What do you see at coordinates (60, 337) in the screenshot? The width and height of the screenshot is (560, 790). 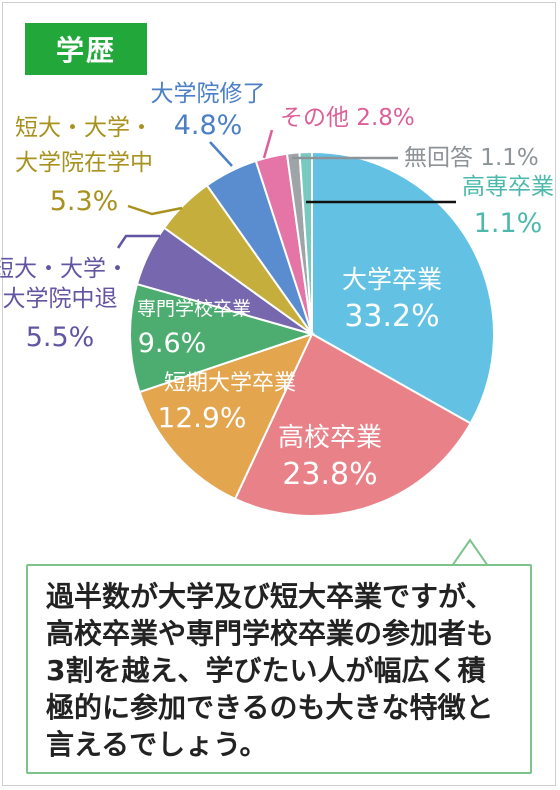 I see `slice-value-label: 5.5%` at bounding box center [60, 337].